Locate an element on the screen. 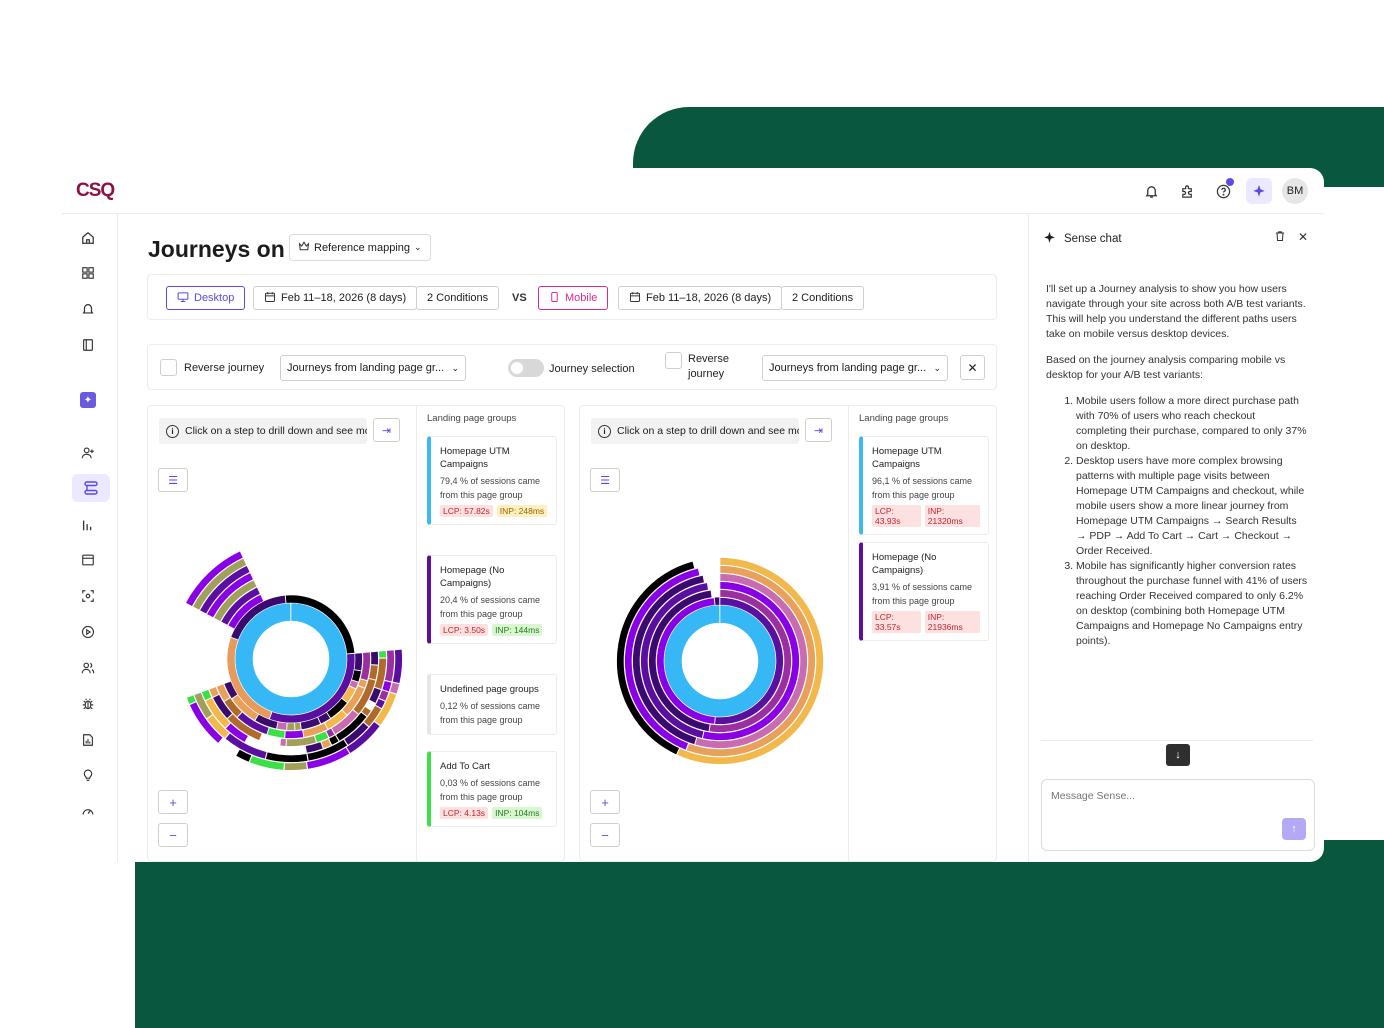  journey-source-right-select: Journeys from landing page gr... ⌄ is located at coordinates (855, 368).